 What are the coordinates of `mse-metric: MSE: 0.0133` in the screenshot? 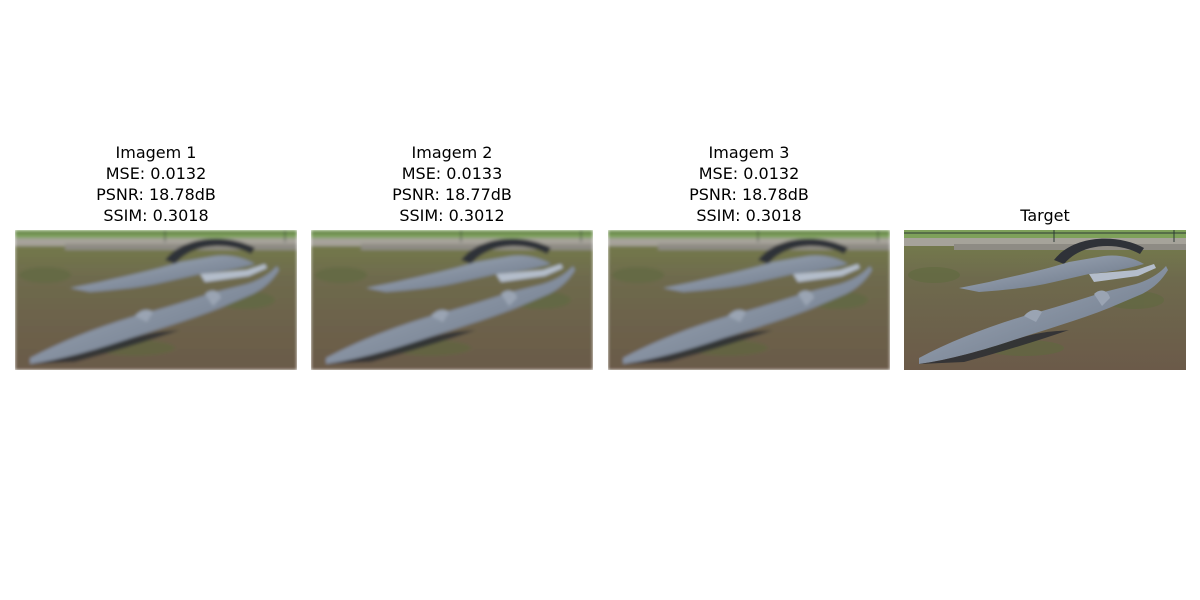 It's located at (452, 173).